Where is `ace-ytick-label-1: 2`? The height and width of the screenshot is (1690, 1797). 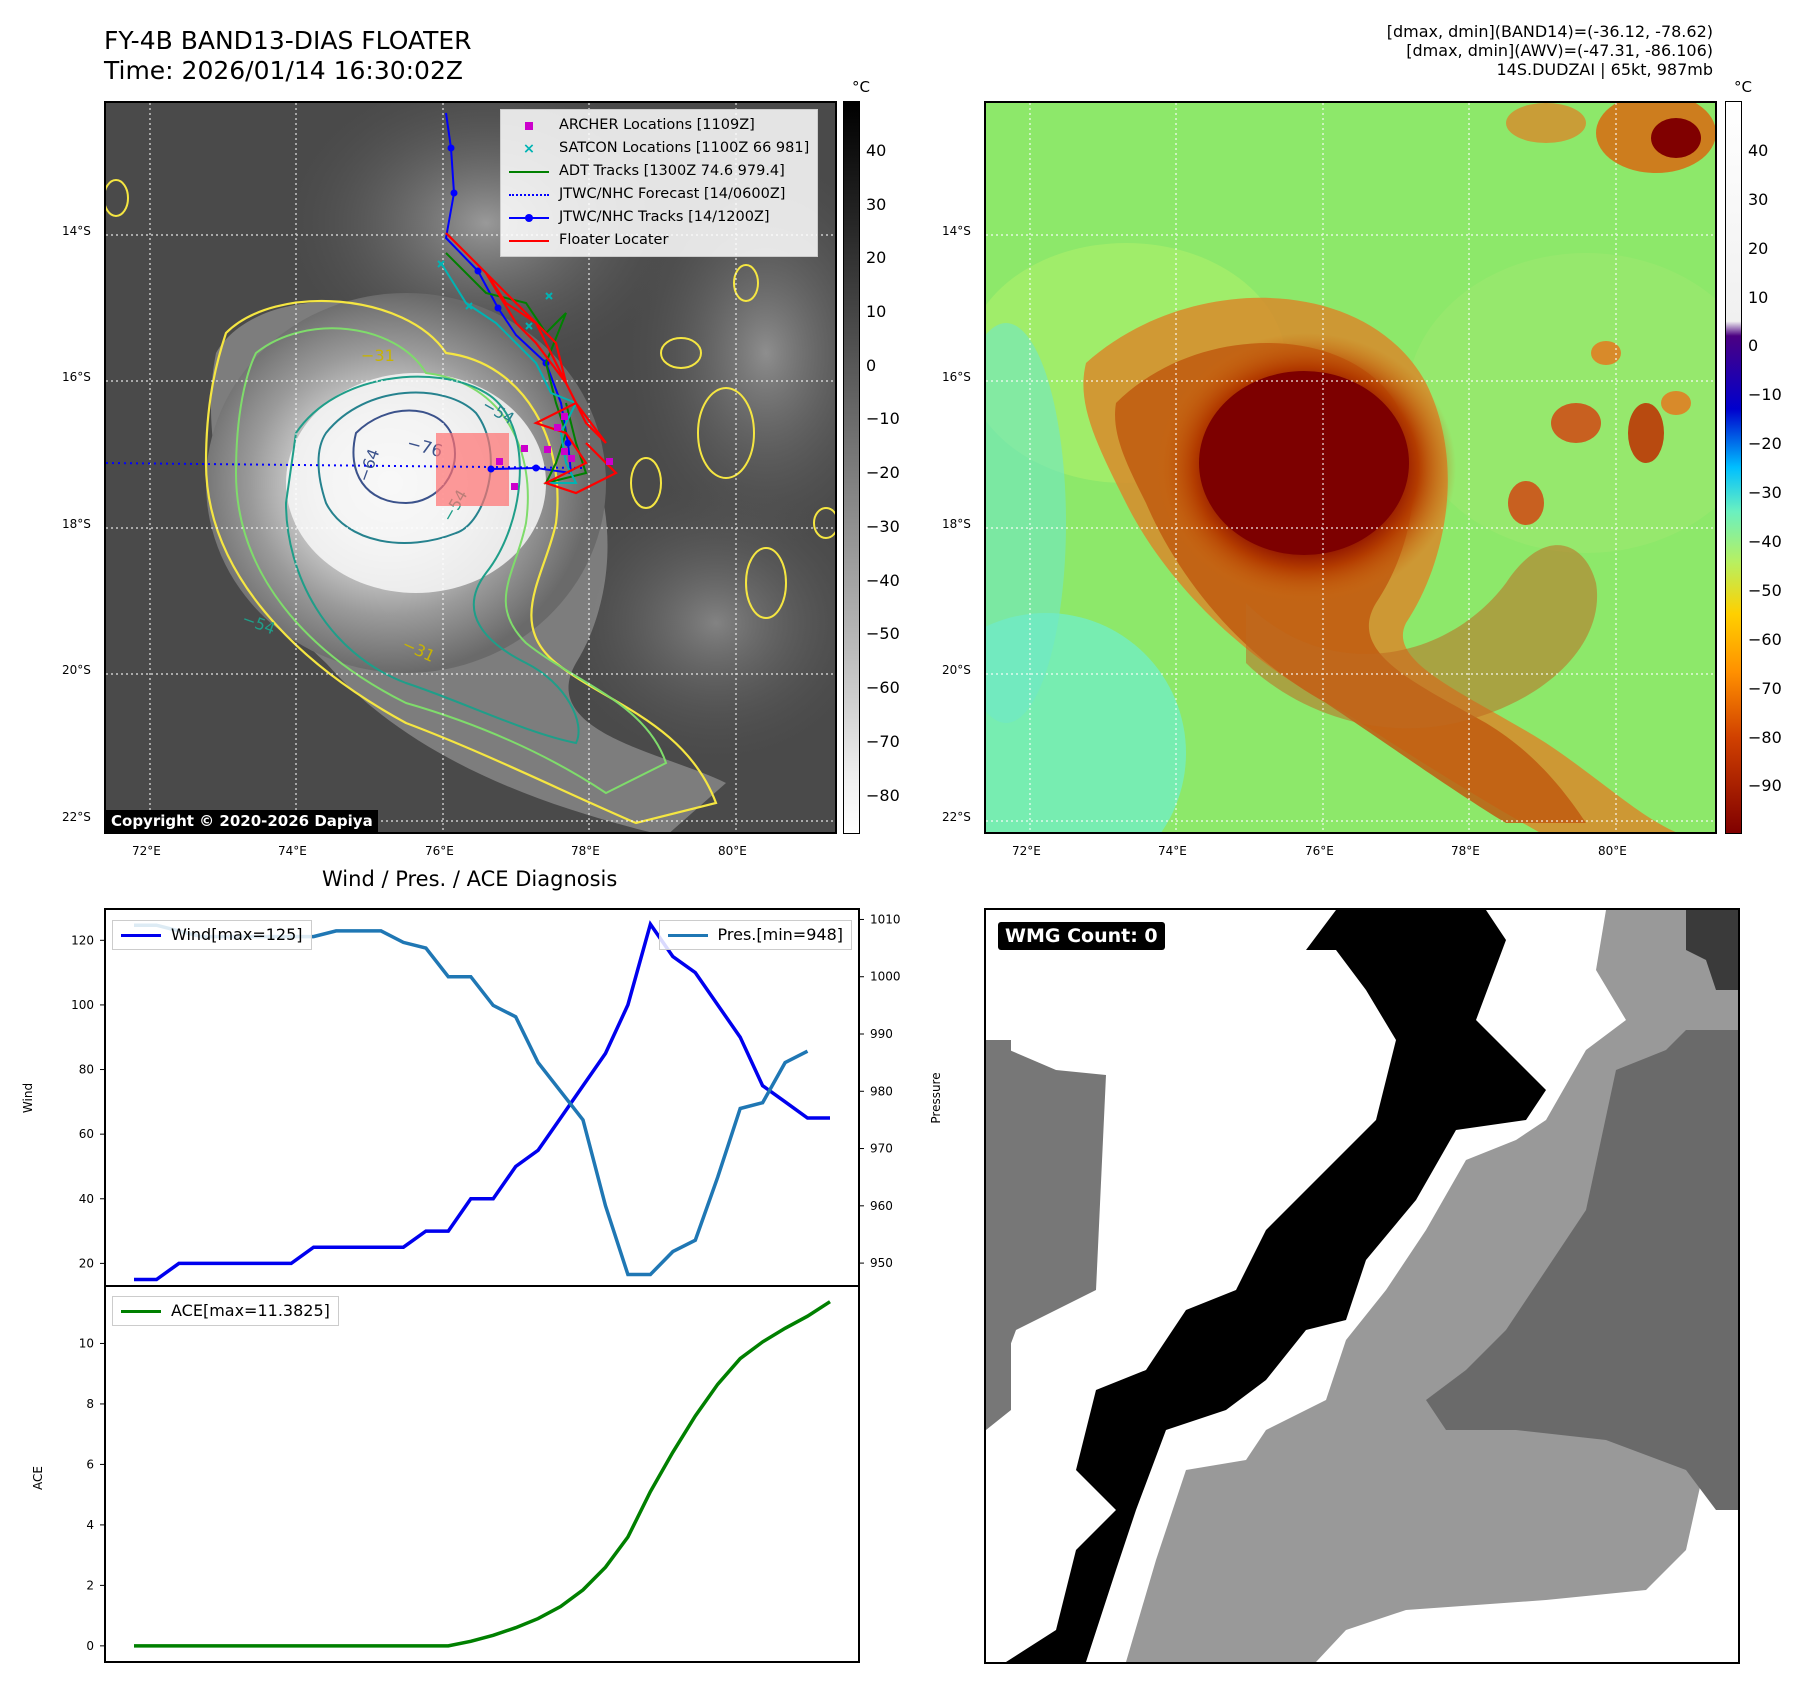 ace-ytick-label-1: 2 is located at coordinates (90, 1585).